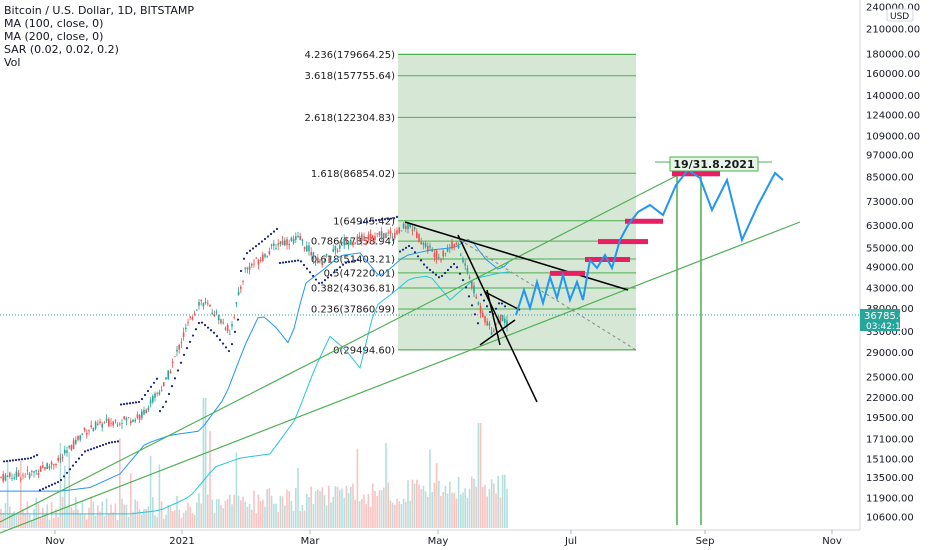  Describe the element at coordinates (443, 538) in the screenshot. I see `time-axis: Nov 2021 Mar May Jul Sep Nov` at that location.